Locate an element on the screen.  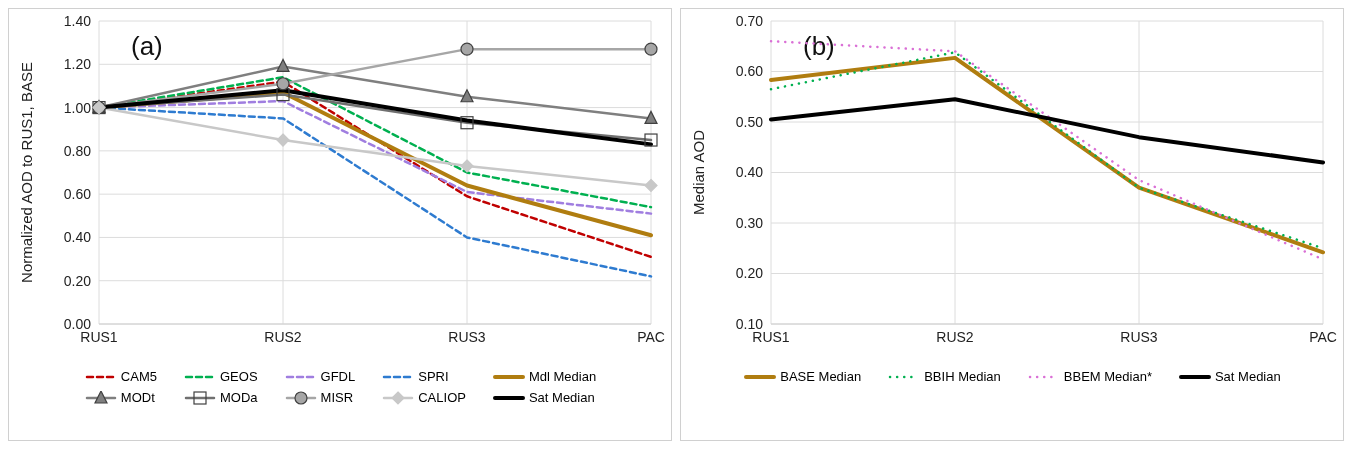
y-tick-label: 1.00 is located at coordinates (77, 107).